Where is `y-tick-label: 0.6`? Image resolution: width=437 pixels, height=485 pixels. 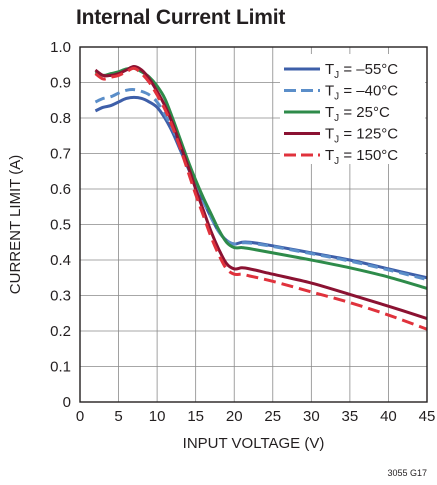
y-tick-label: 0.6 is located at coordinates (60, 189).